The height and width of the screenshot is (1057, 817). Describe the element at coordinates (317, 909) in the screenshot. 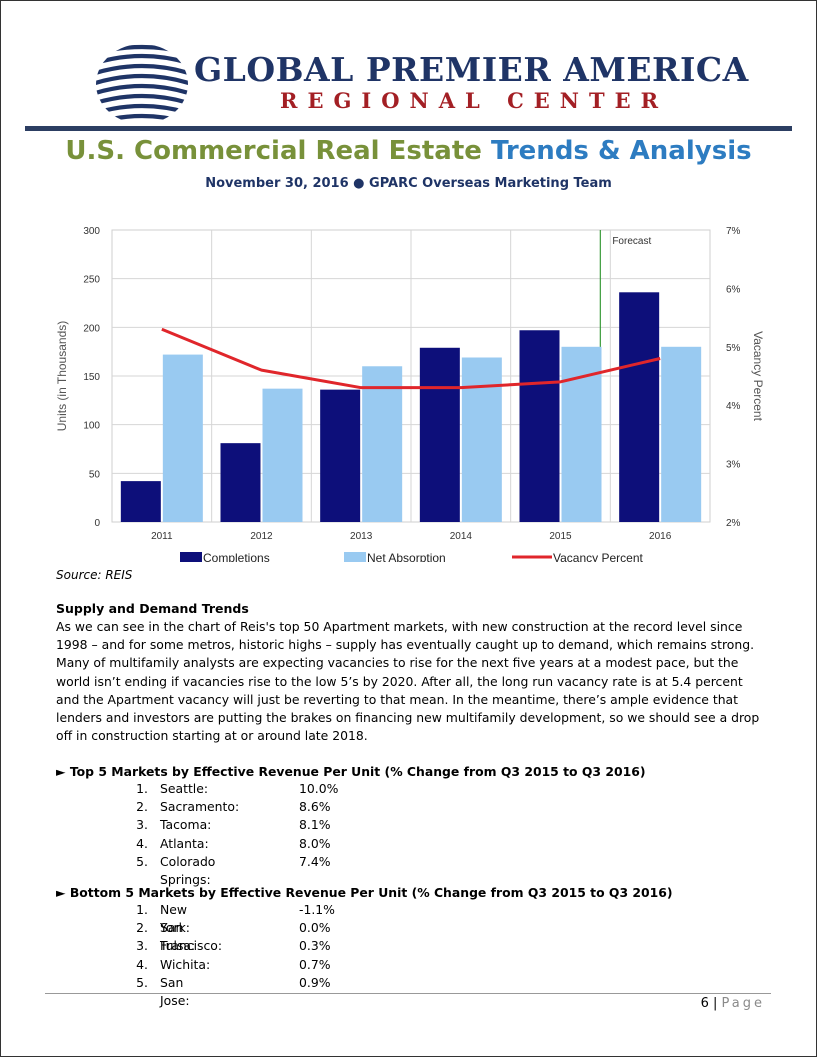

I see `list-item-value: -1.1%` at that location.